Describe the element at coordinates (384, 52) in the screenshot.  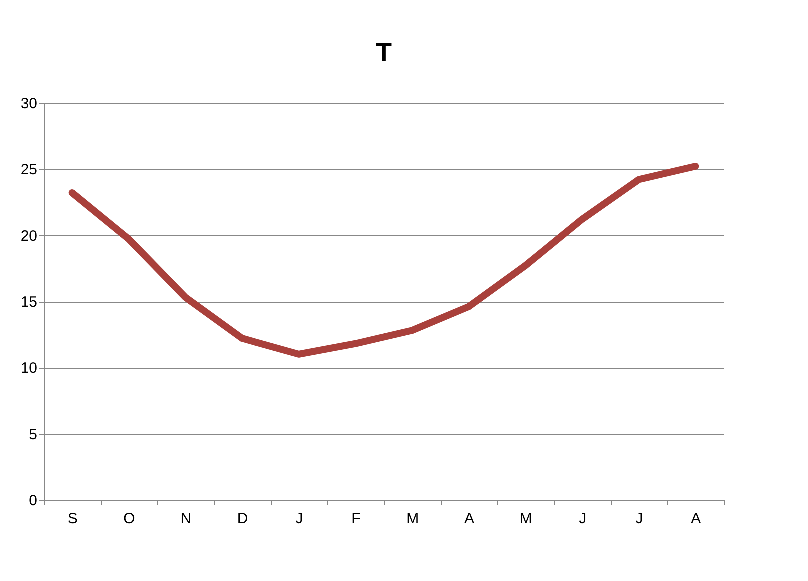
I see `chart-title: T` at that location.